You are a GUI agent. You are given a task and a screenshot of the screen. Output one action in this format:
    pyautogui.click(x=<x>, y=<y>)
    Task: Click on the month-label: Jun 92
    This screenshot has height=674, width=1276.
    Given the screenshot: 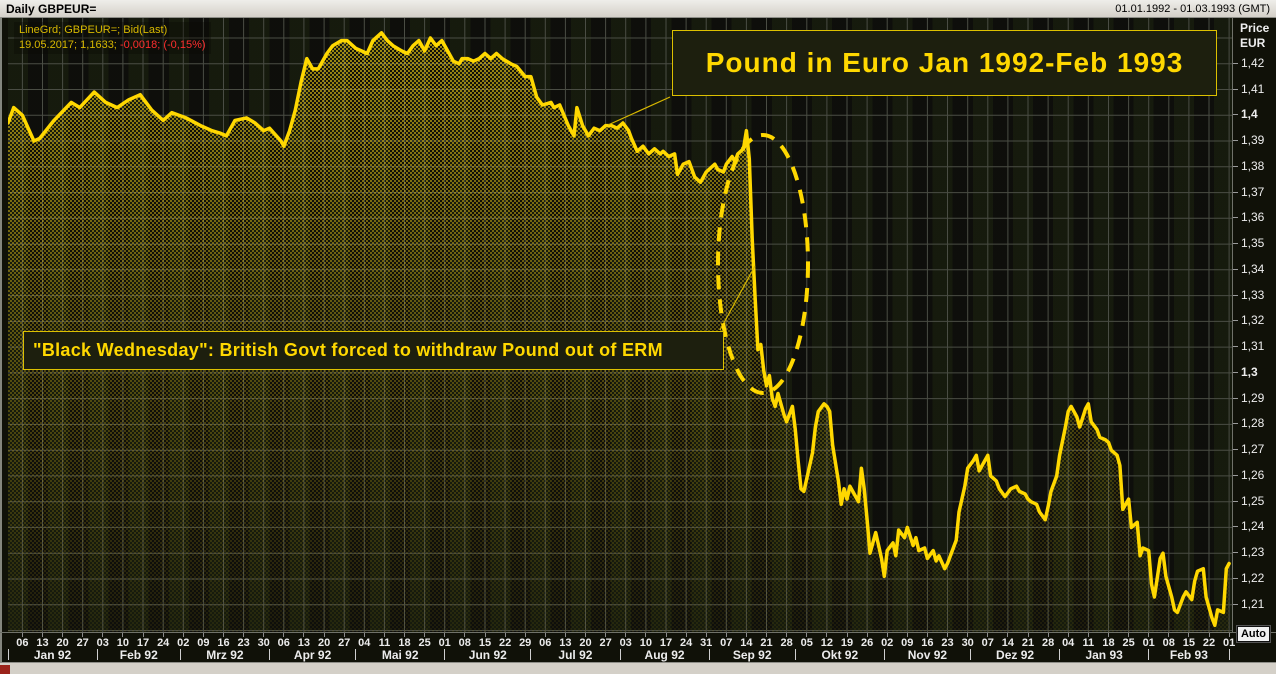 What is the action you would take?
    pyautogui.click(x=487, y=655)
    